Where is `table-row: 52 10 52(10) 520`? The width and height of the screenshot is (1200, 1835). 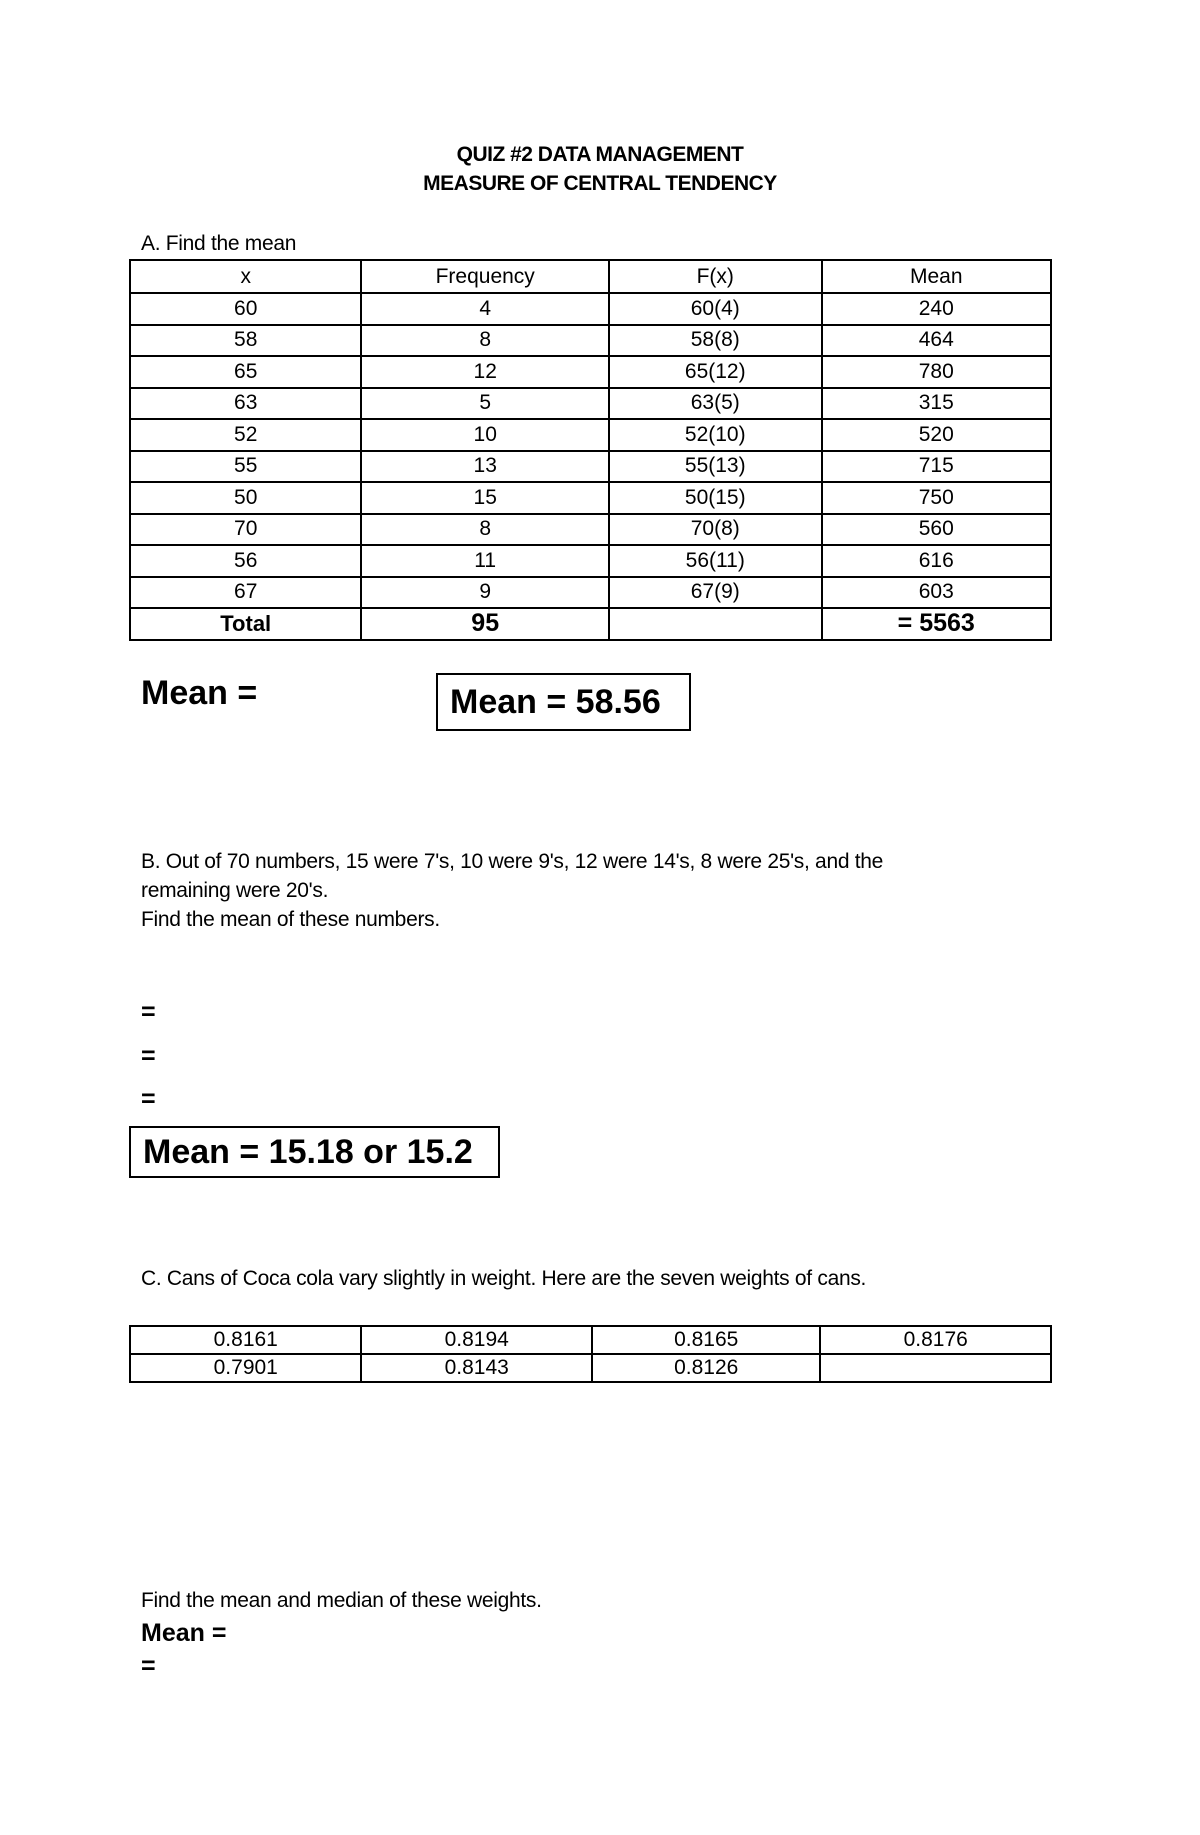
table-row: 52 10 52(10) 520 is located at coordinates (590, 435).